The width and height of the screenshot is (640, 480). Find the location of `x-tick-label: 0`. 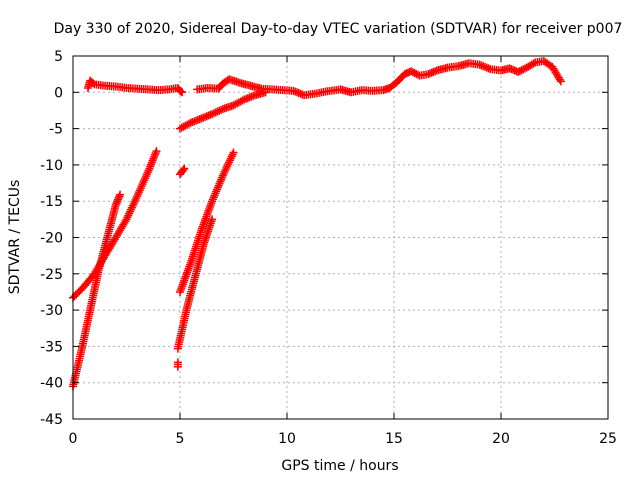

x-tick-label: 0 is located at coordinates (73, 439).